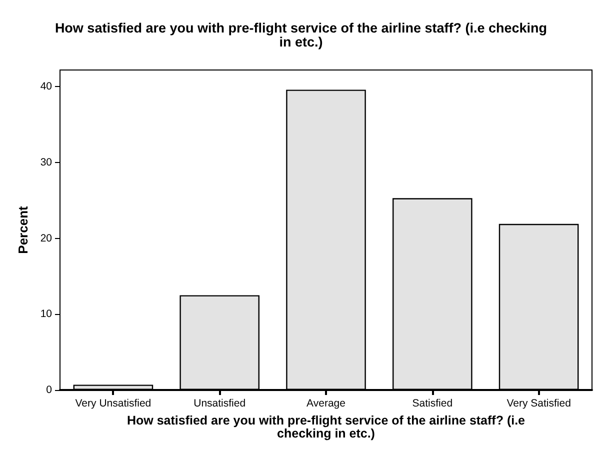 The width and height of the screenshot is (602, 460). I want to click on x-tick-label: Very Satisfied, so click(539, 404).